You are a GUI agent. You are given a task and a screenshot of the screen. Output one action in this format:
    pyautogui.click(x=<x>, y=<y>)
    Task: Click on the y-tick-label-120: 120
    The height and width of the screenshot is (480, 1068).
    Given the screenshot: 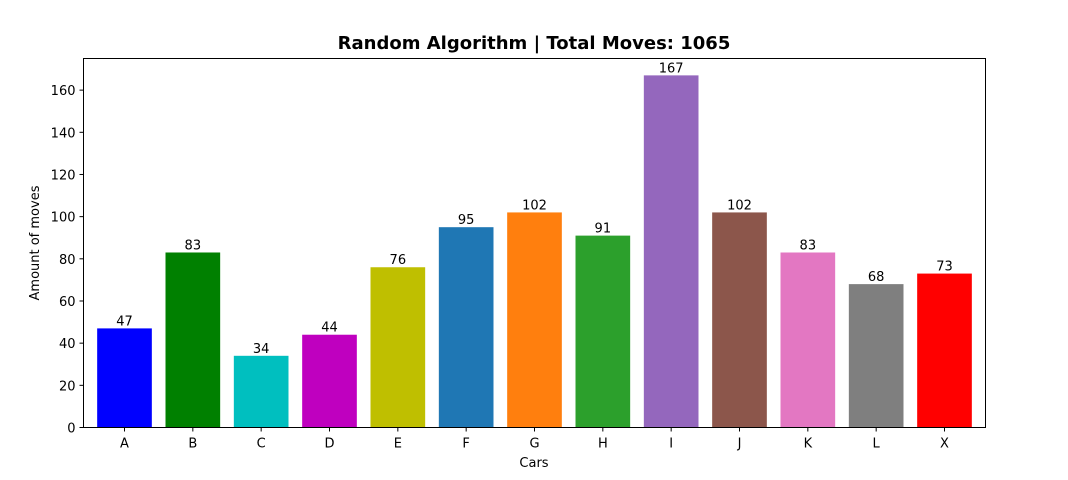 What is the action you would take?
    pyautogui.click(x=63, y=175)
    